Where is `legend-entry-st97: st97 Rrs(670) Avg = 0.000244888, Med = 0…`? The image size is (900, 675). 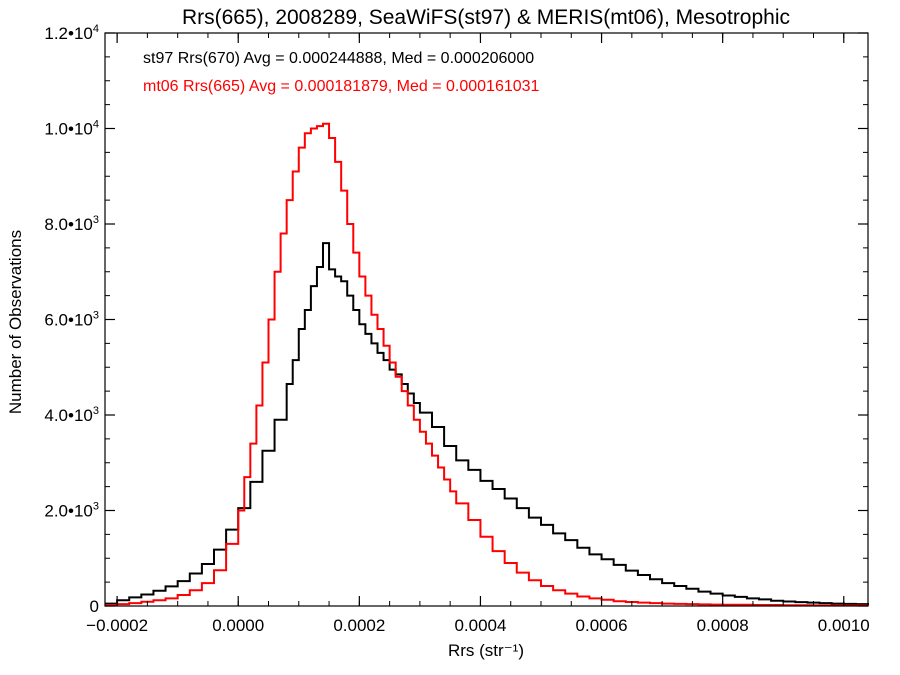 legend-entry-st97: st97 Rrs(670) Avg = 0.000244888, Med = 0… is located at coordinates (338, 58).